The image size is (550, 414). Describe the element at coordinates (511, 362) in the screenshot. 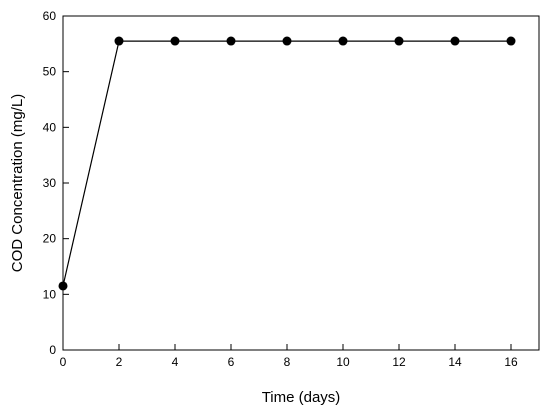

I see `x-tick-label: 16` at that location.